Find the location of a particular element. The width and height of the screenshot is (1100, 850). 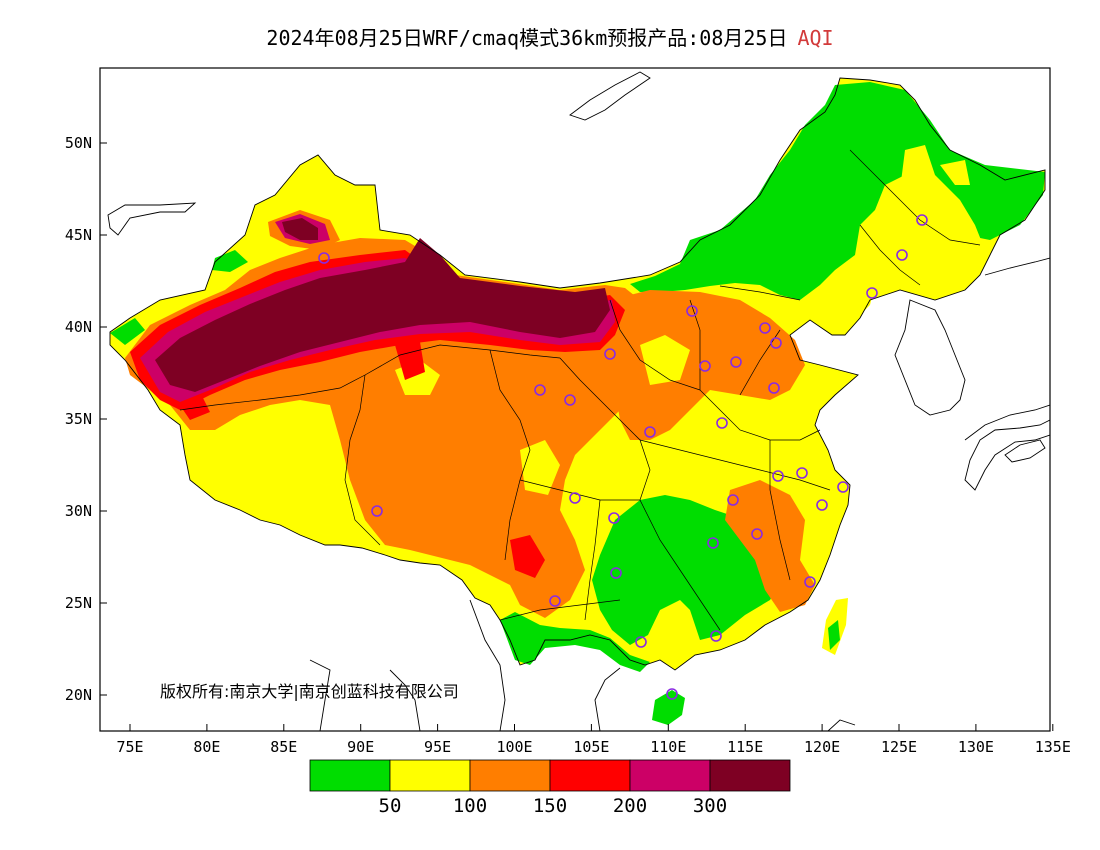

colorbar-label: 50 is located at coordinates (390, 806).